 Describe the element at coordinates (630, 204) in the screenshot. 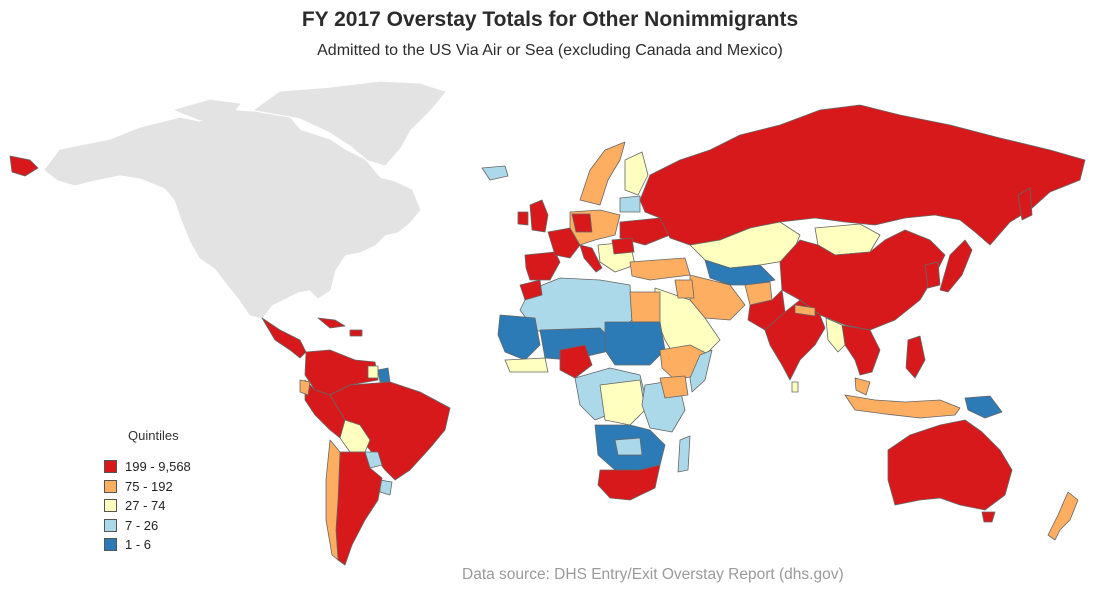

I see `region-baltic` at that location.